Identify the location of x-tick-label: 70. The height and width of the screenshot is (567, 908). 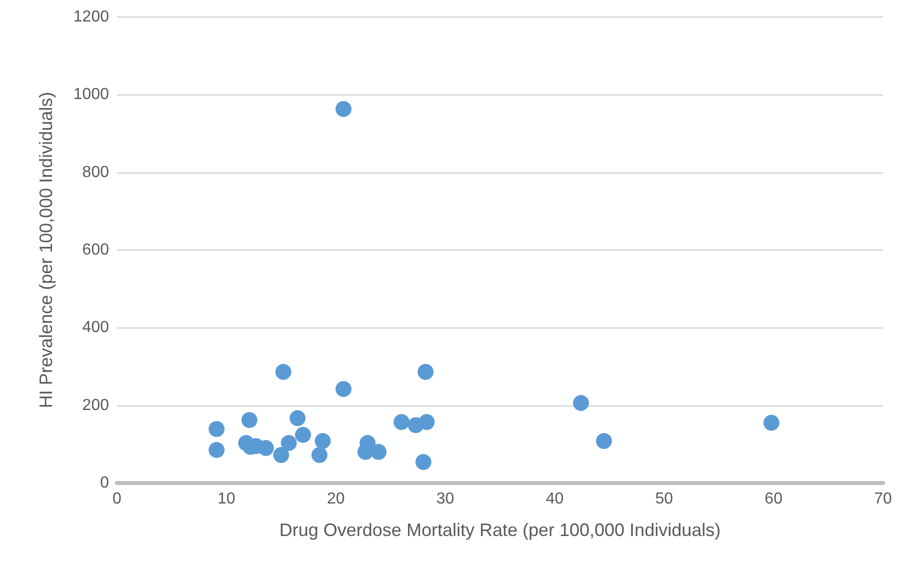
(883, 499).